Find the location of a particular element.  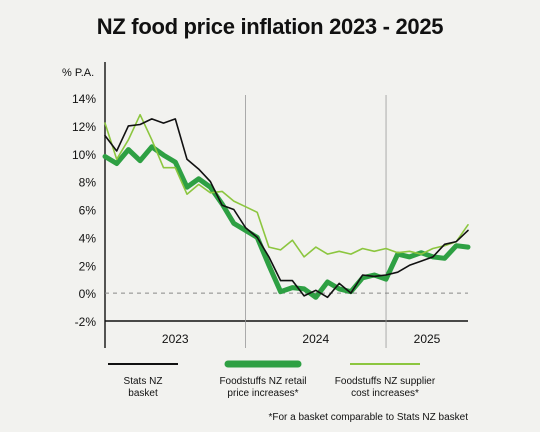

chart-title: NZ food price inflation 2023 - 2025 is located at coordinates (270, 26).